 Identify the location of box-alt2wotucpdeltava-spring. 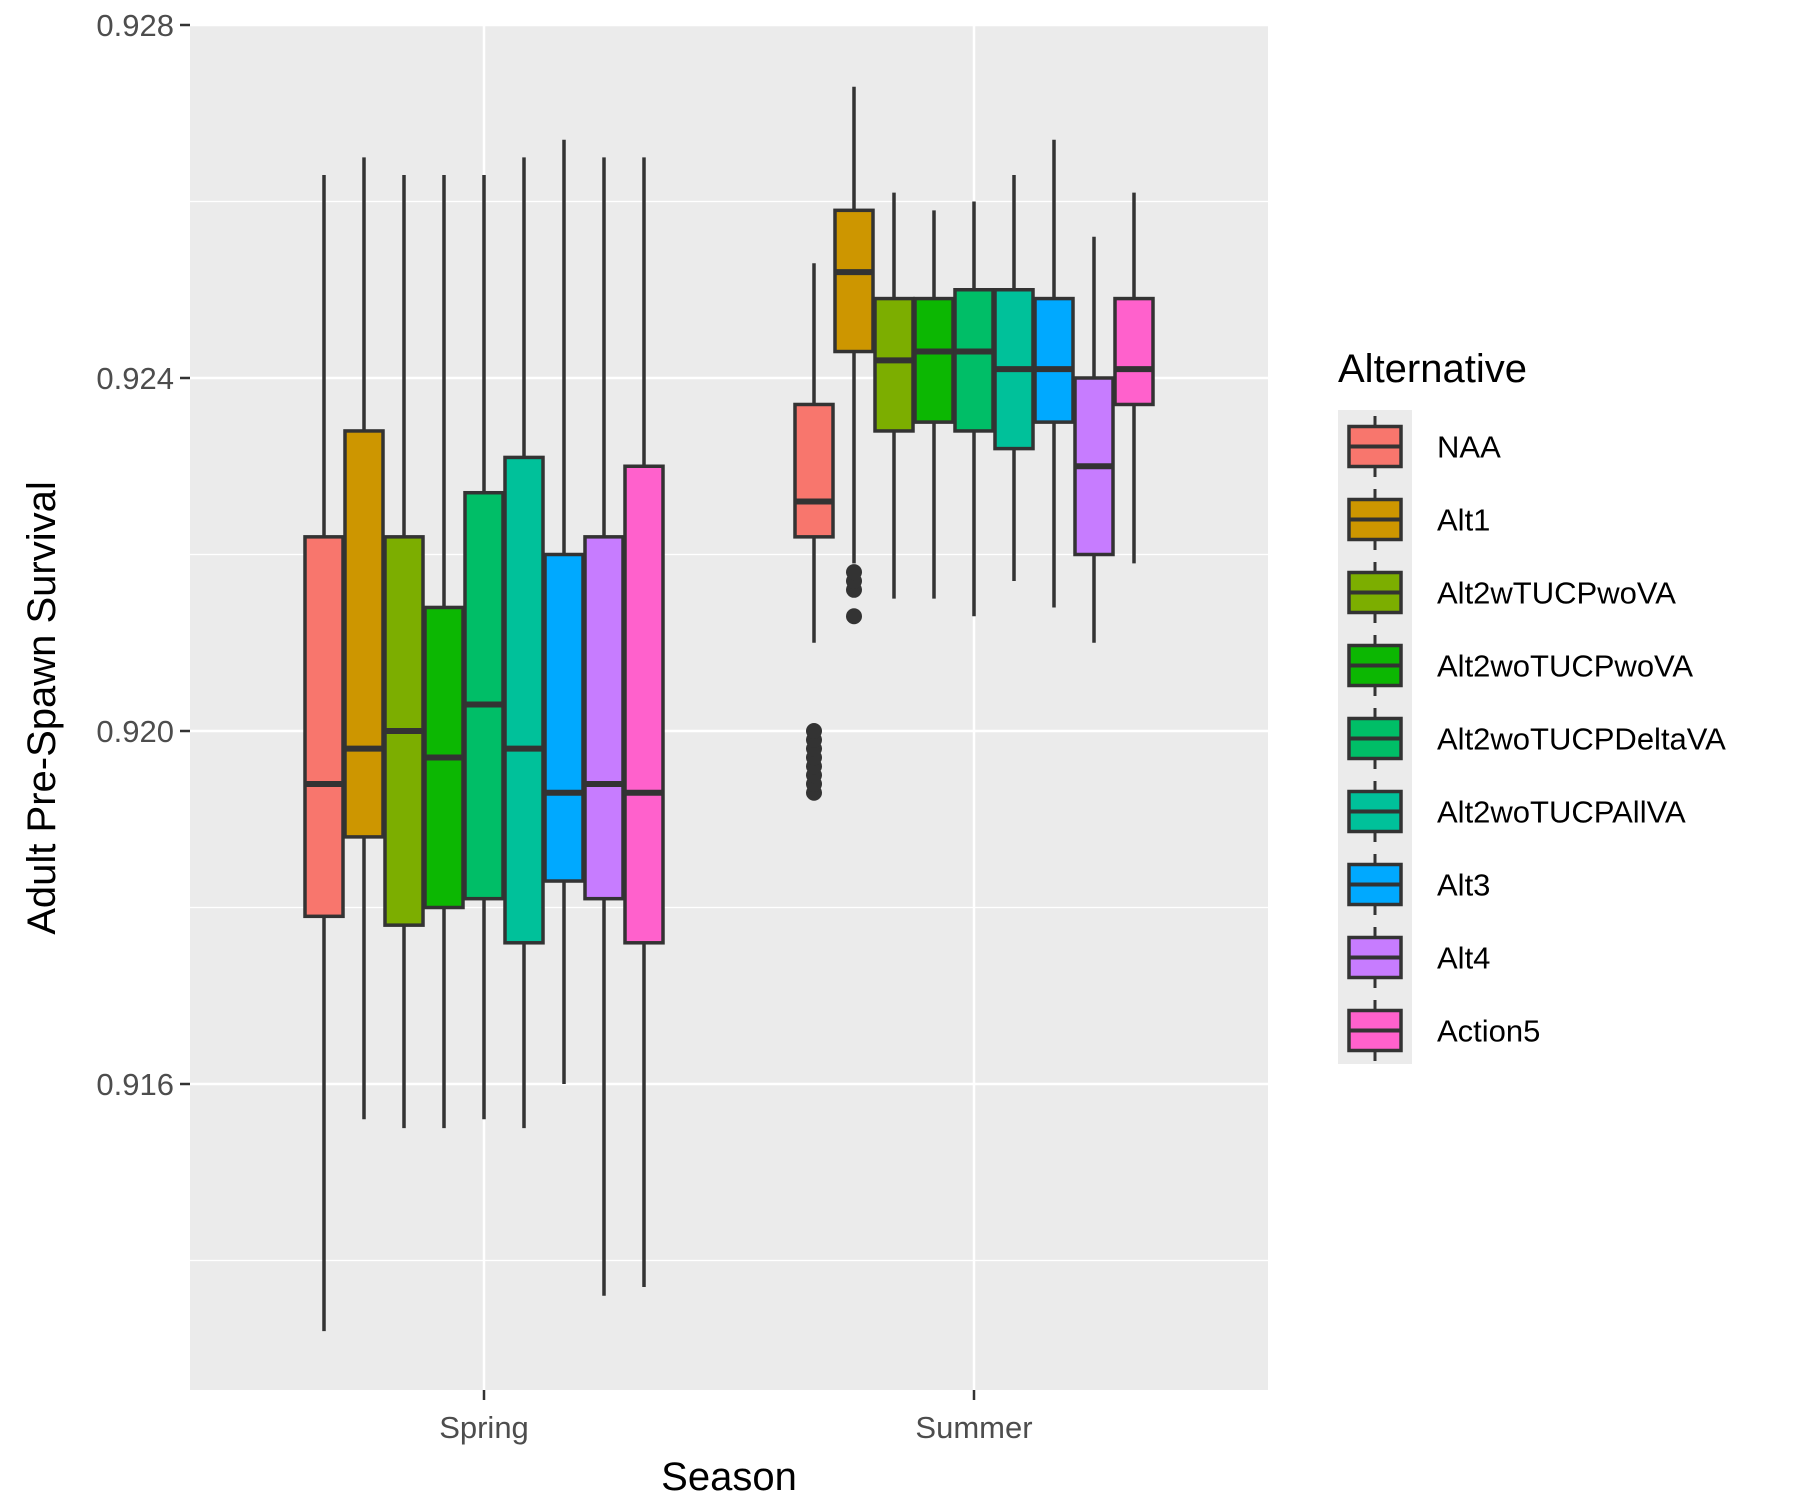
(484, 647).